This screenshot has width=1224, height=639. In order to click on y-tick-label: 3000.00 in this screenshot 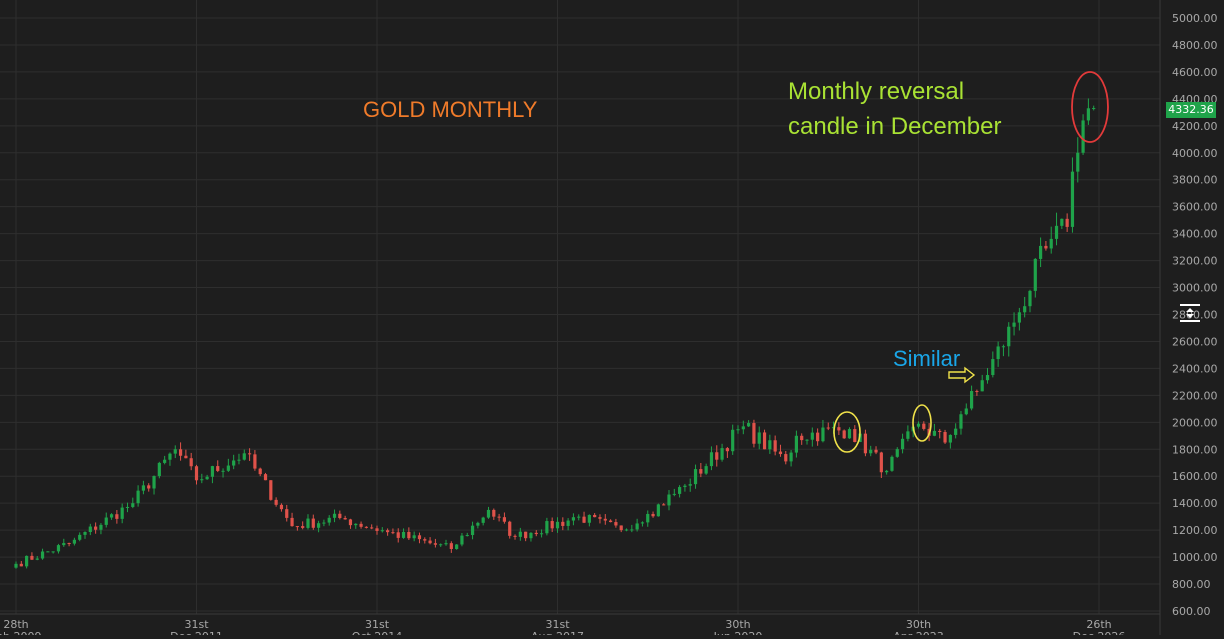, I will do `click(1195, 288)`.